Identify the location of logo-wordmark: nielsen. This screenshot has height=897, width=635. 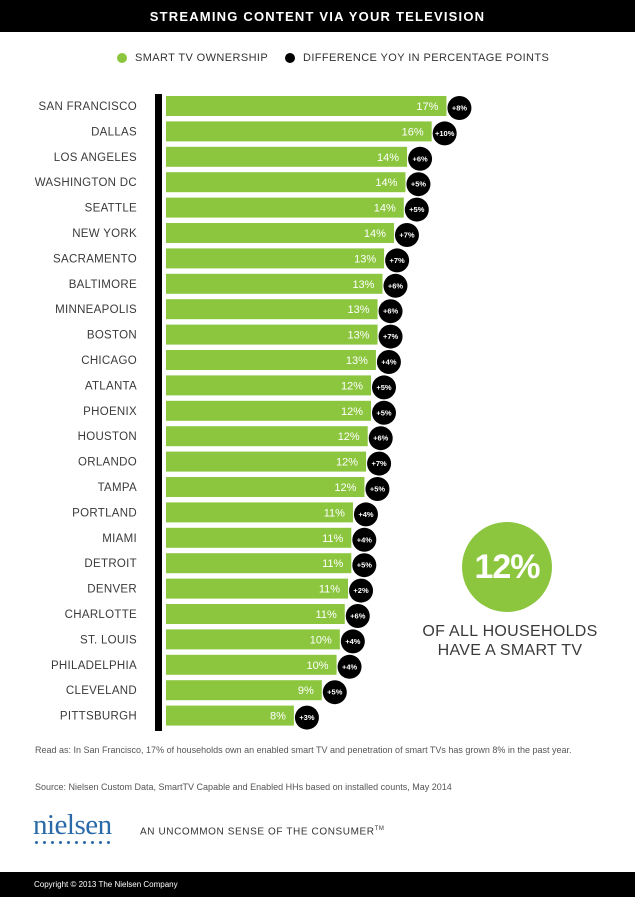
(72, 825).